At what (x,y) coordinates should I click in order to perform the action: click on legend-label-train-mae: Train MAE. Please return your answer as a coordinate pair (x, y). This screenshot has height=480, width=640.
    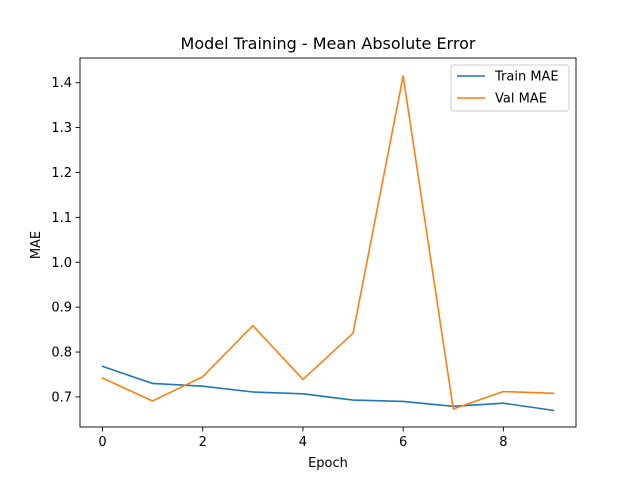
    Looking at the image, I should click on (526, 77).